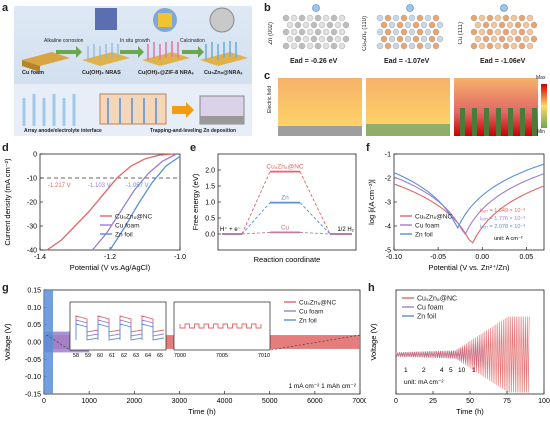 The width and height of the screenshot is (550, 426). I want to click on annotation-label: -1.057 V, so click(137, 186).